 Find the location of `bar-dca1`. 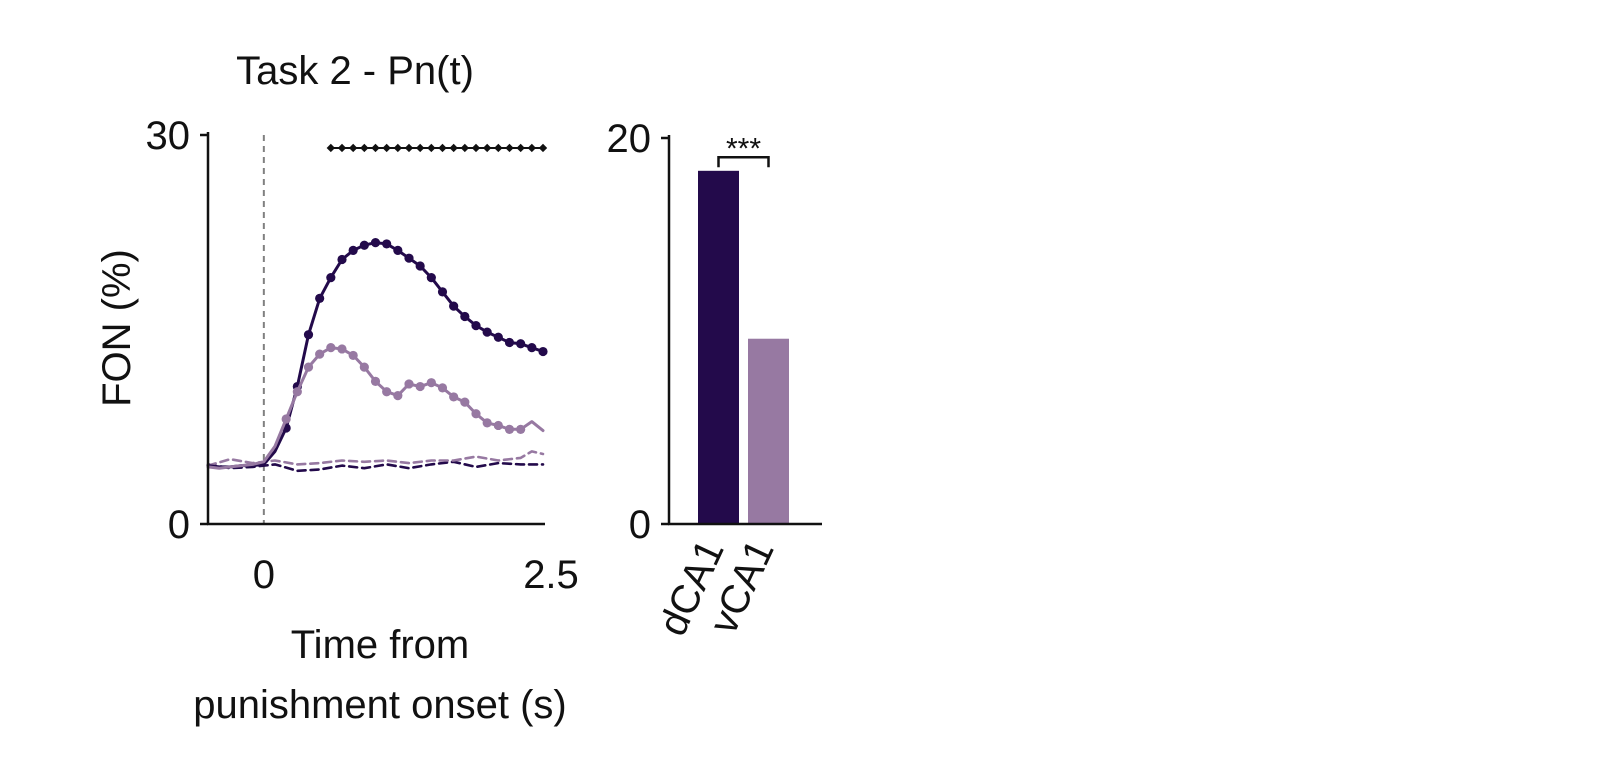

bar-dca1 is located at coordinates (718, 347).